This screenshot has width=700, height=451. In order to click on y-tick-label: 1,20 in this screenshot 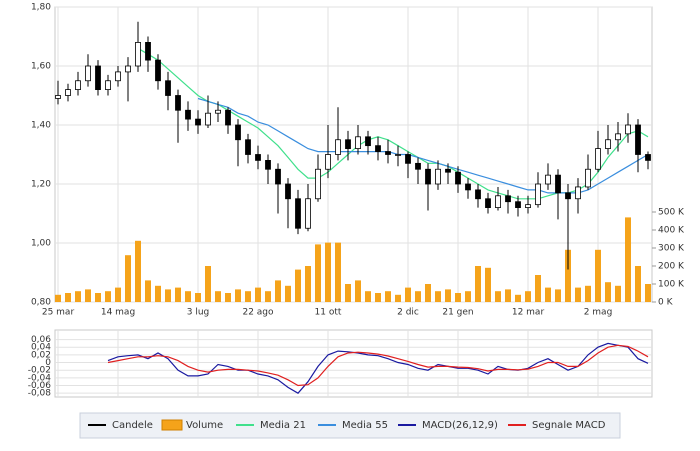, I will do `click(41, 185)`.